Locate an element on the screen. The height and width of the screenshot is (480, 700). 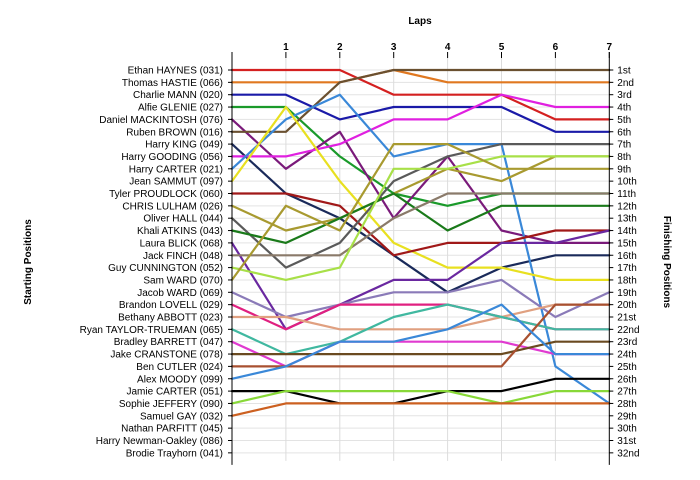
finishing-position-label: 27th is located at coordinates (626, 392).